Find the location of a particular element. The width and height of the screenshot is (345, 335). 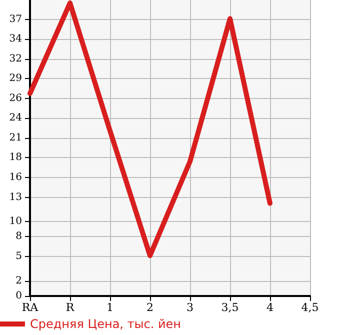

legend-label: Средняя Цена, тыс. йен is located at coordinates (106, 324).